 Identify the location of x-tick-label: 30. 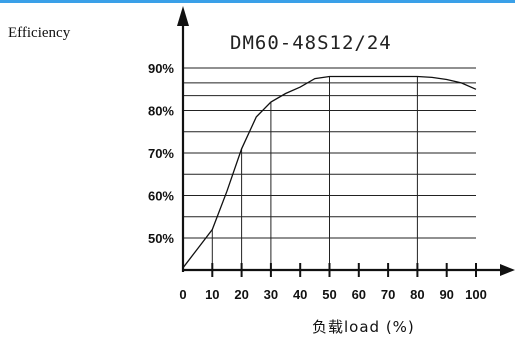
(271, 294).